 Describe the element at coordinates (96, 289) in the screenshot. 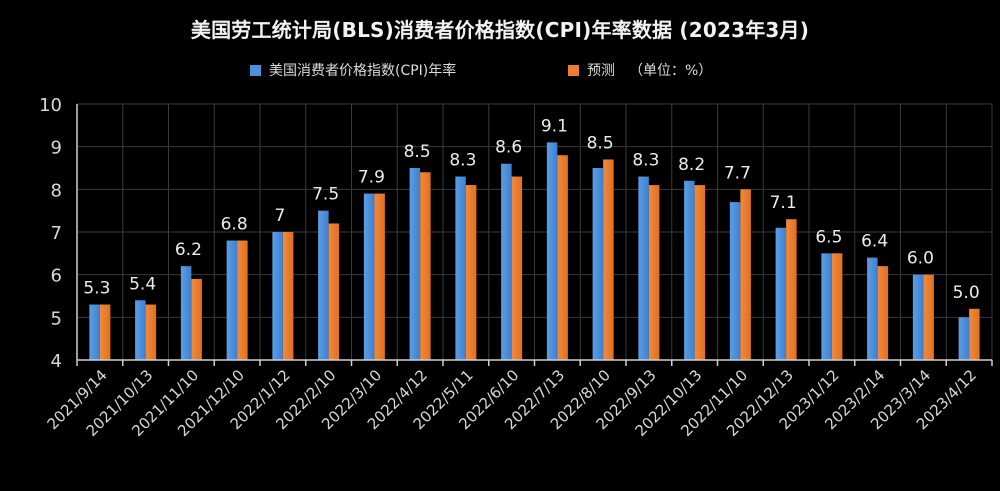

I see `data-label: 5.3` at that location.